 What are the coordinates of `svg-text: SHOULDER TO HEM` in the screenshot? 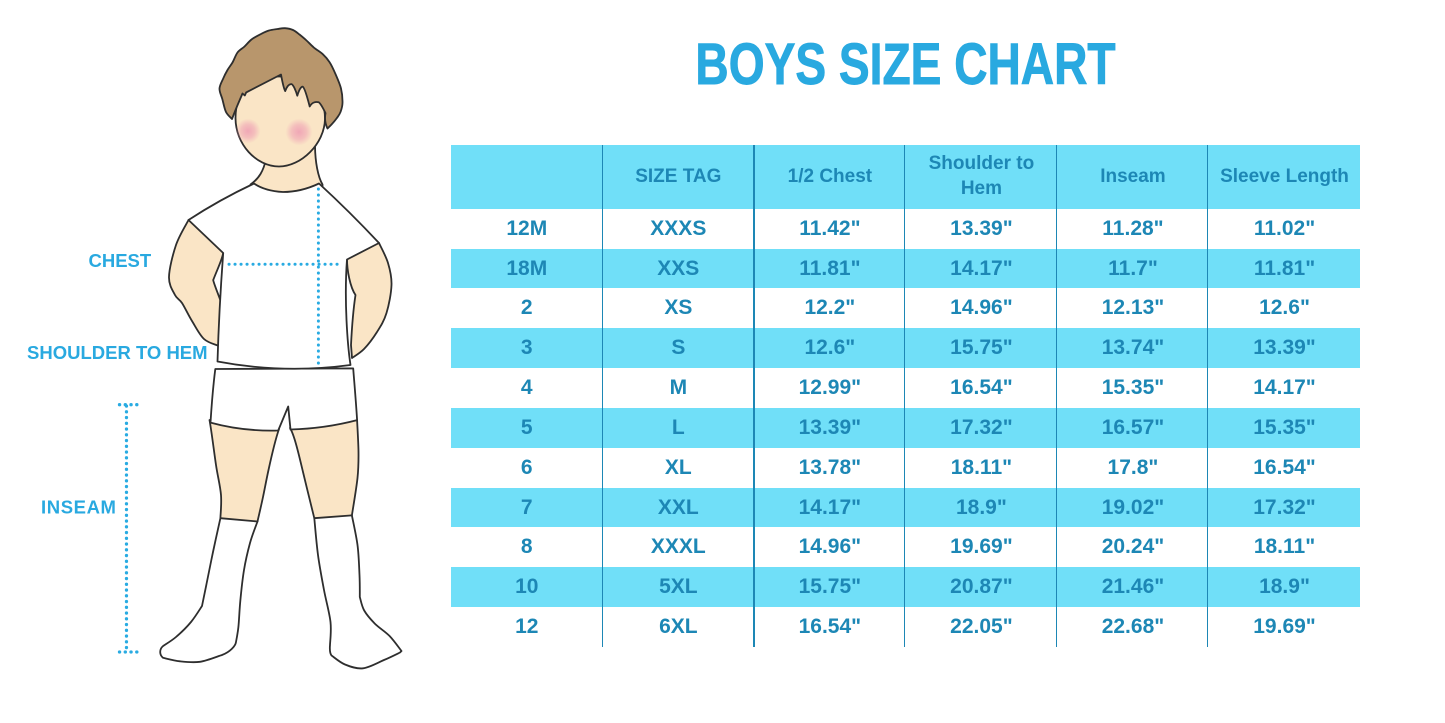 It's located at (117, 352).